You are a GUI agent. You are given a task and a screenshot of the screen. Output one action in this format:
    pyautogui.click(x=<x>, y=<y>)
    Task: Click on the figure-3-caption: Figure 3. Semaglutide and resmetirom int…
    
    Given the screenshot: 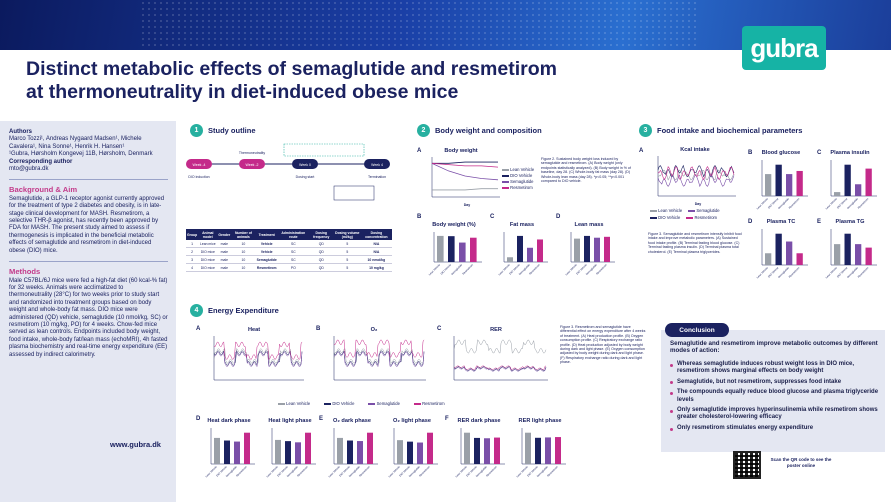 What is the action you would take?
    pyautogui.click(x=695, y=243)
    